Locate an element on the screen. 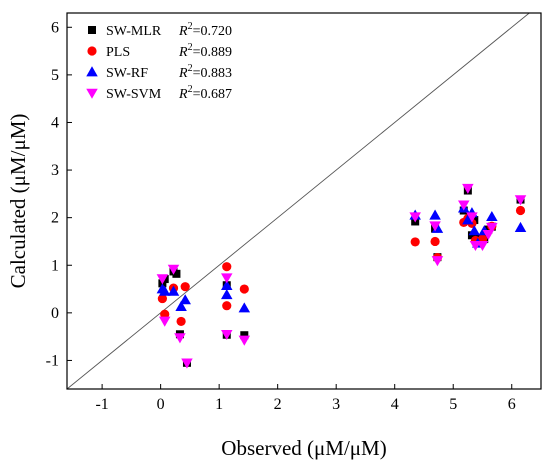  x-tick-label: 1 is located at coordinates (219, 404).